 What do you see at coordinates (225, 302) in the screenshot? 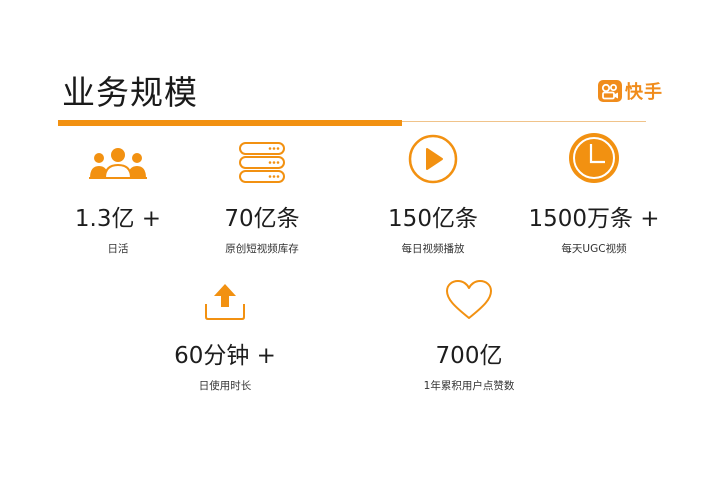
I see `upload-icon` at bounding box center [225, 302].